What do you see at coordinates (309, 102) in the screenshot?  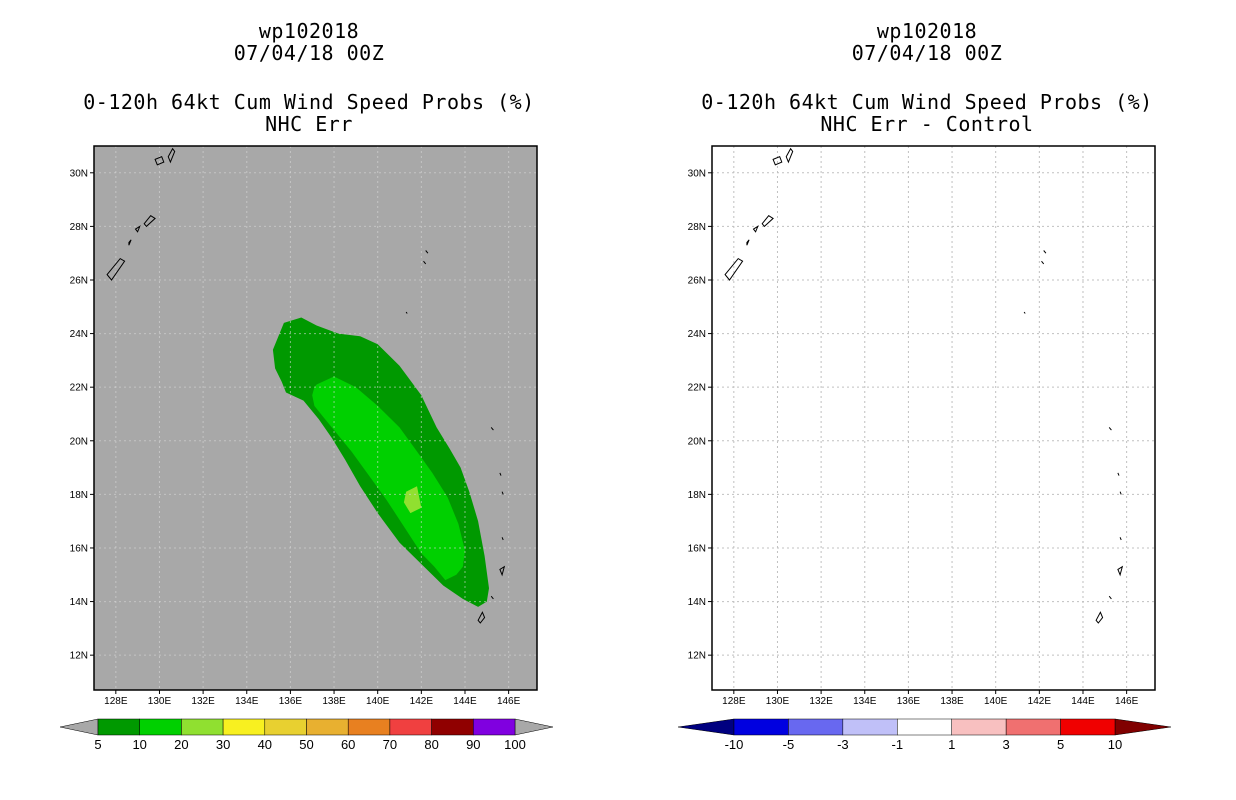 I see `left-subtitle-line-1: 0-120h 64kt Cum Wind Speed Probs (%)` at bounding box center [309, 102].